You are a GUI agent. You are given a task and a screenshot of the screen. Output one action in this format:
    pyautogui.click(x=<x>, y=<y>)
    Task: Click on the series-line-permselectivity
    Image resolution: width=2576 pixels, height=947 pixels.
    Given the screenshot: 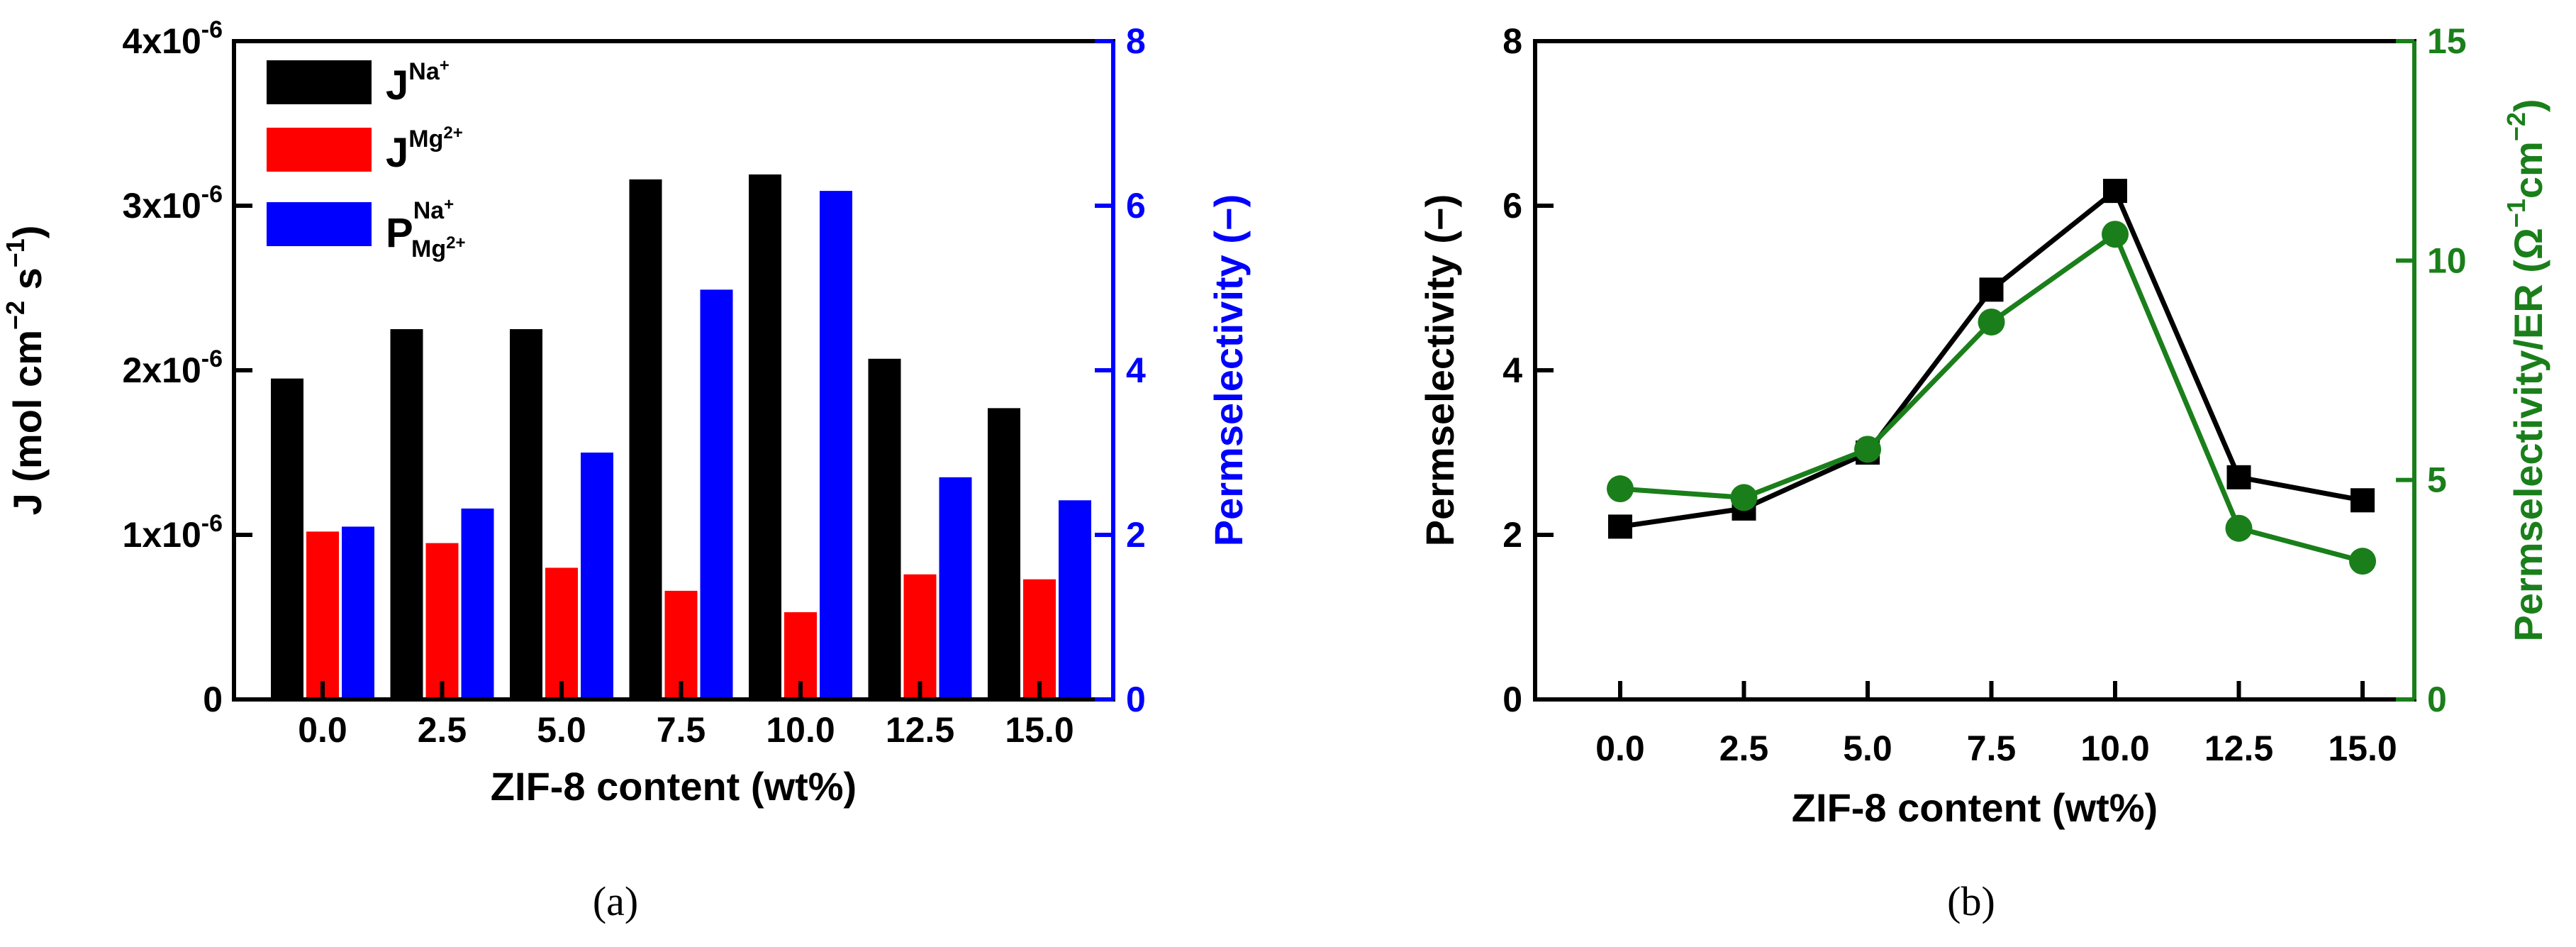 What is the action you would take?
    pyautogui.click(x=1991, y=358)
    